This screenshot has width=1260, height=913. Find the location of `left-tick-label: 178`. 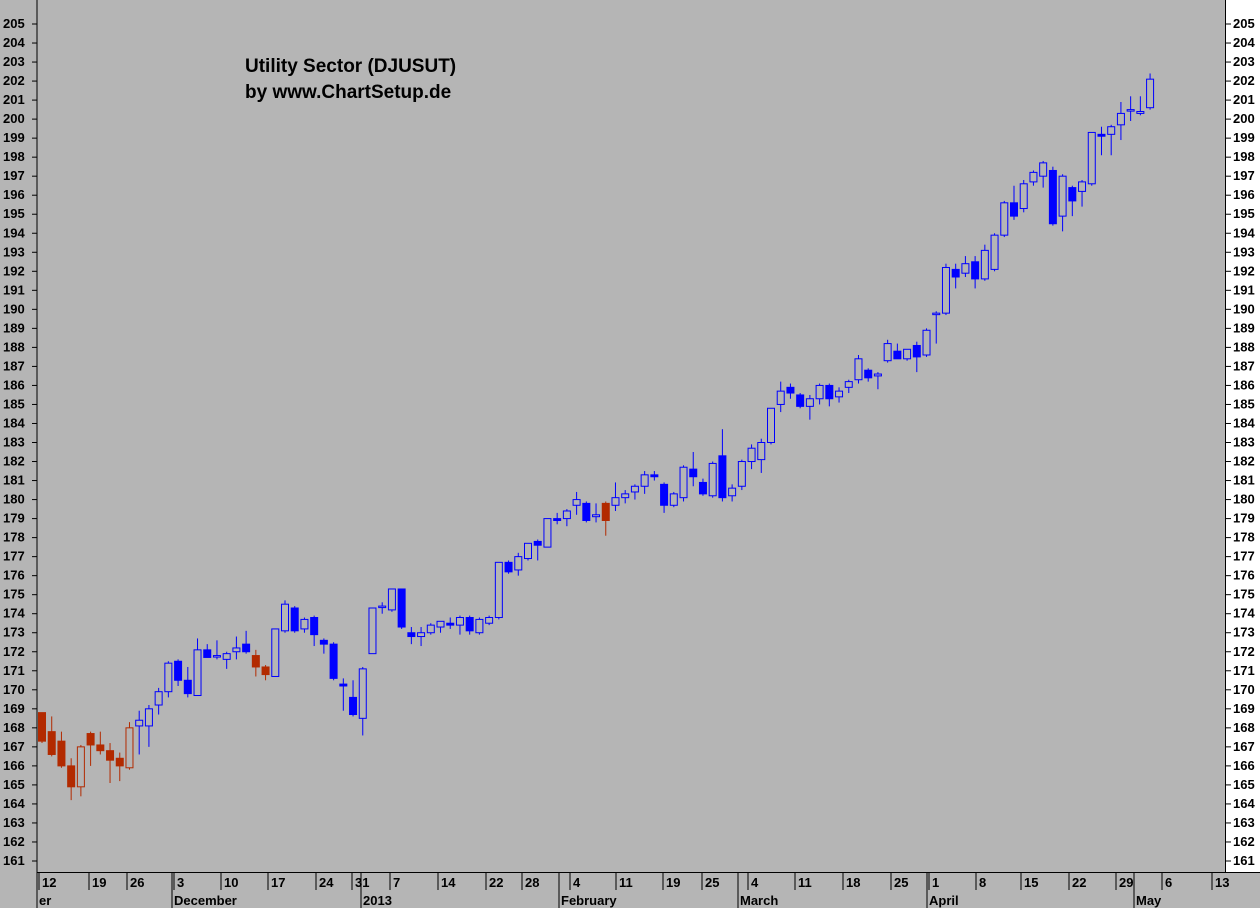

left-tick-label: 178 is located at coordinates (14, 537).